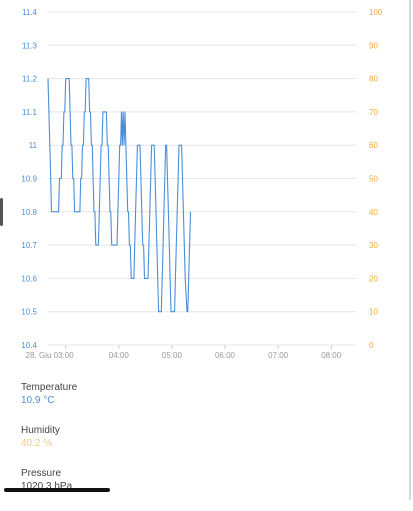 This screenshot has width=413, height=511. I want to click on temperature-value: 10.9 °C, so click(38, 400).